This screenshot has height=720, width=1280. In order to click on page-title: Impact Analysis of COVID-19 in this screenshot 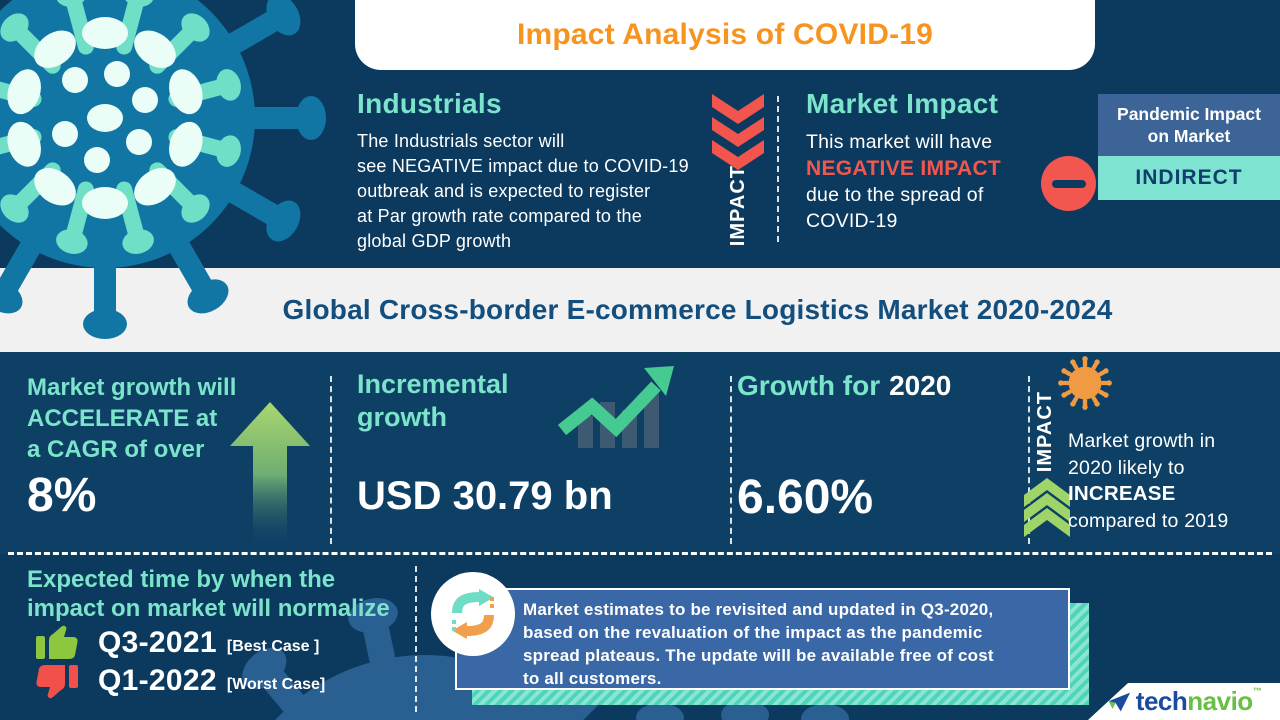, I will do `click(725, 34)`.